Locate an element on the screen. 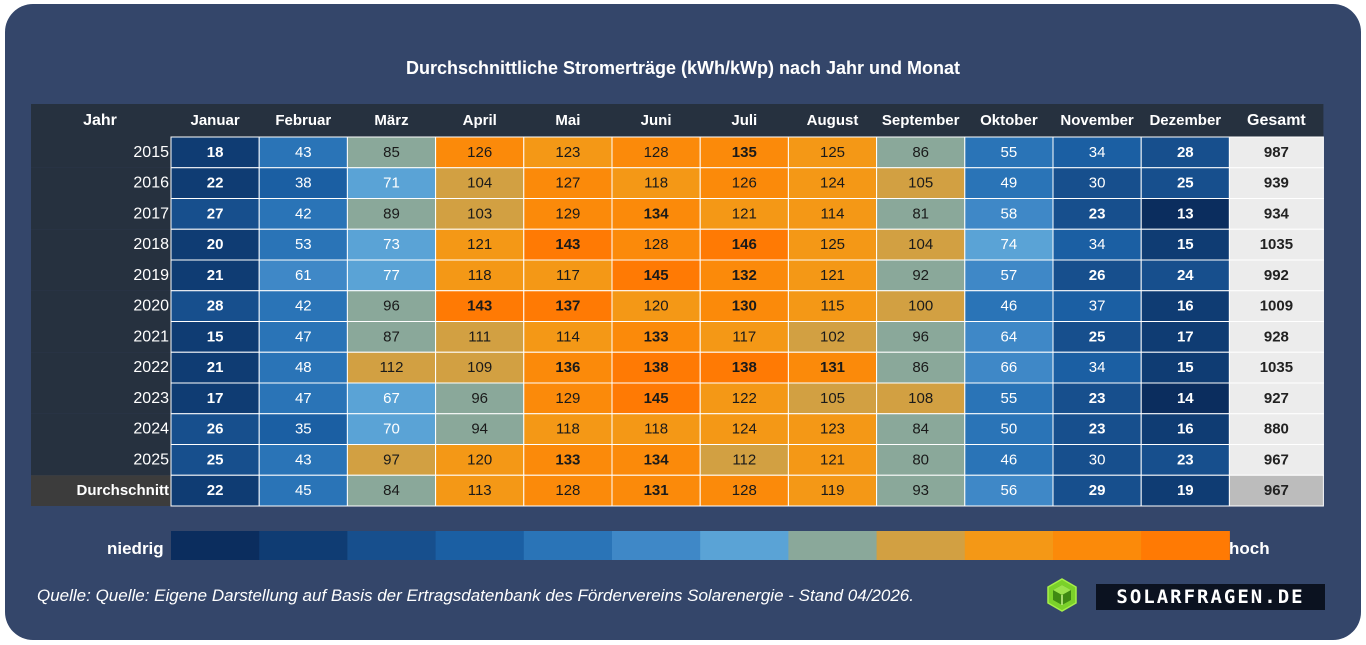 This screenshot has height=645, width=1366. cell-value-5-2: 96 is located at coordinates (391, 306).